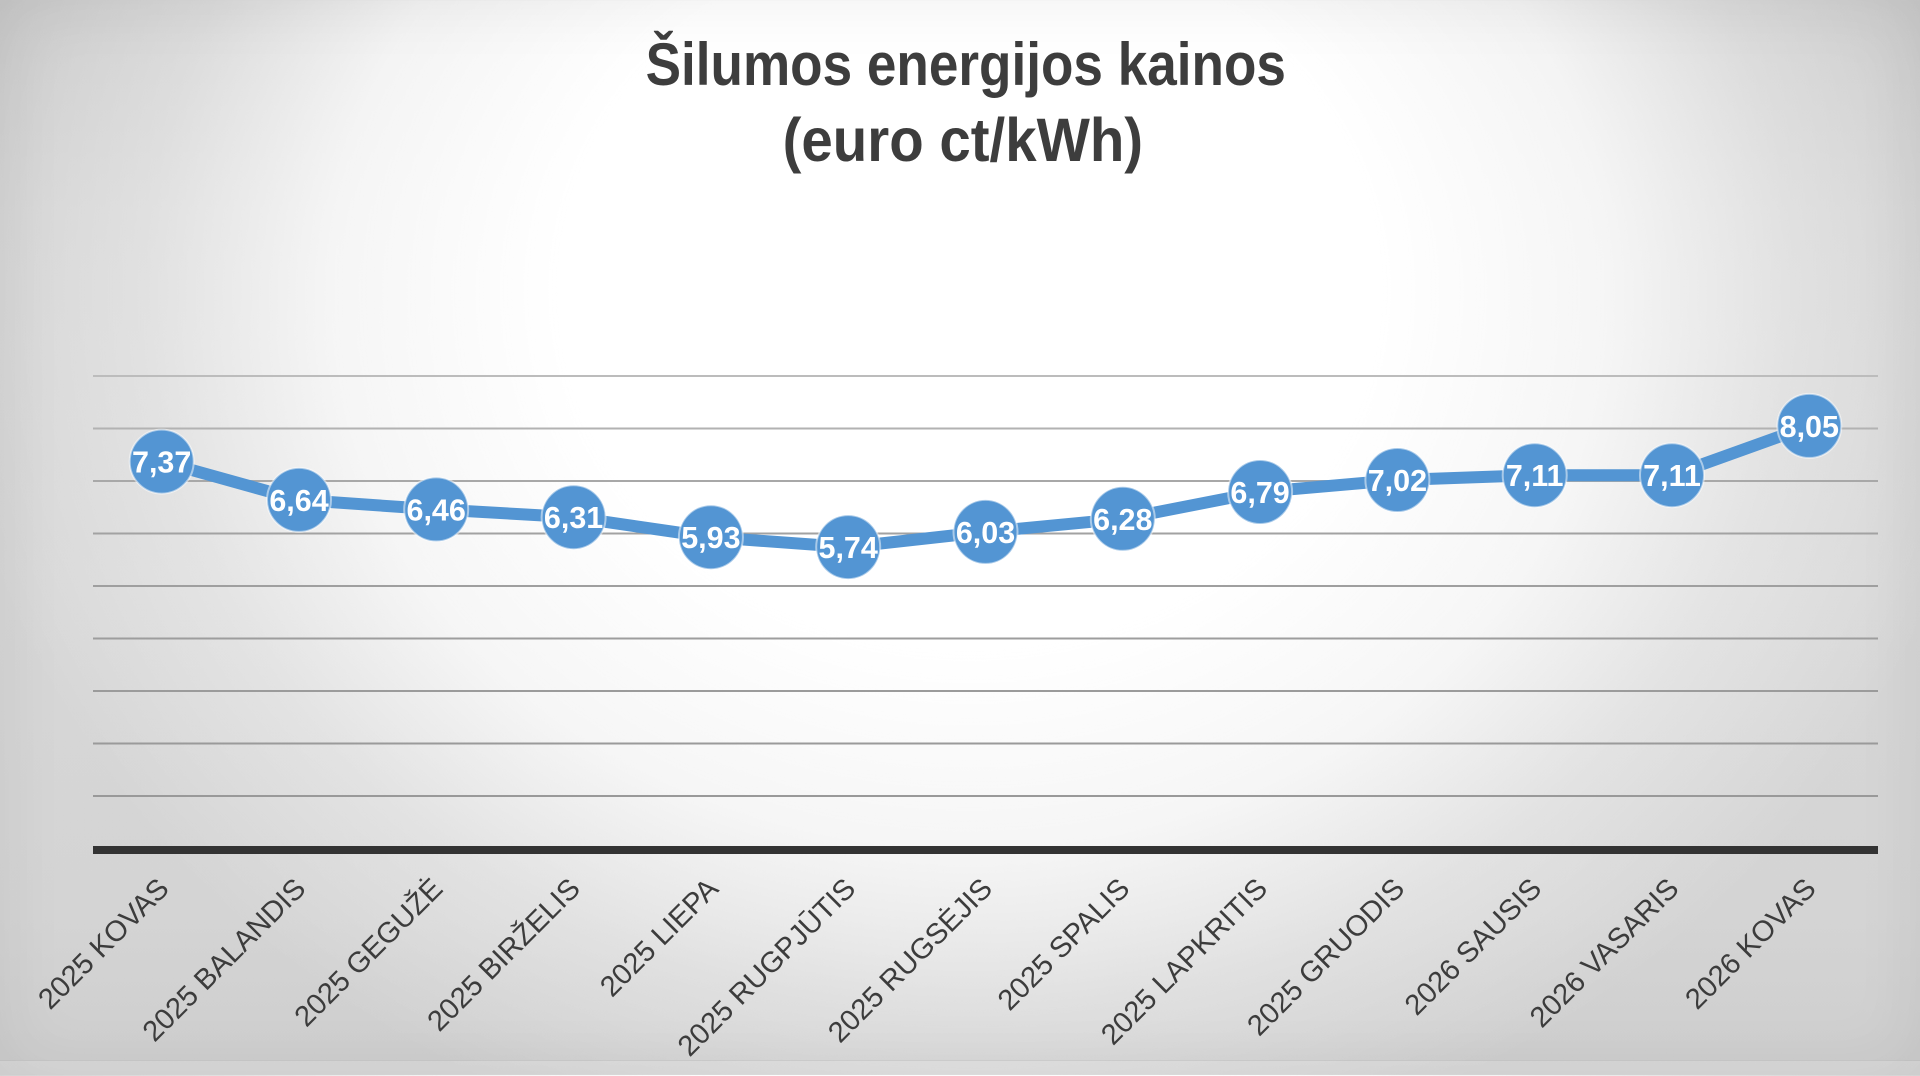 The height and width of the screenshot is (1076, 1920). I want to click on svg-text: 5,93, so click(710, 538).